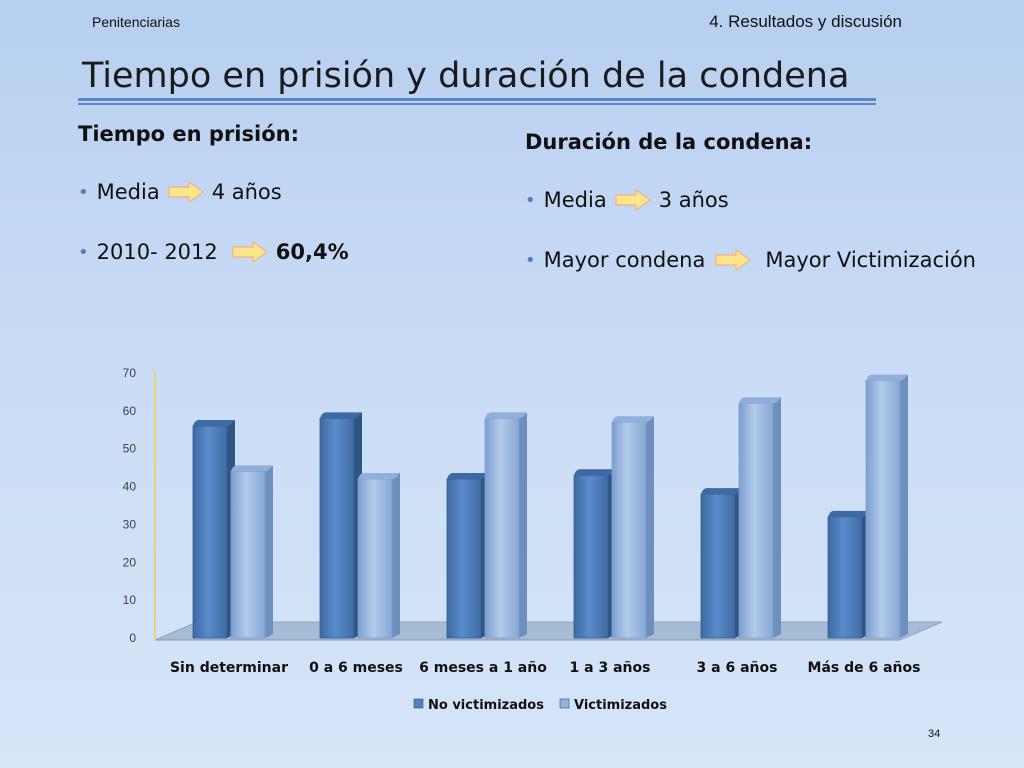  I want to click on x-category-label: 1 a 3 años, so click(610, 668).